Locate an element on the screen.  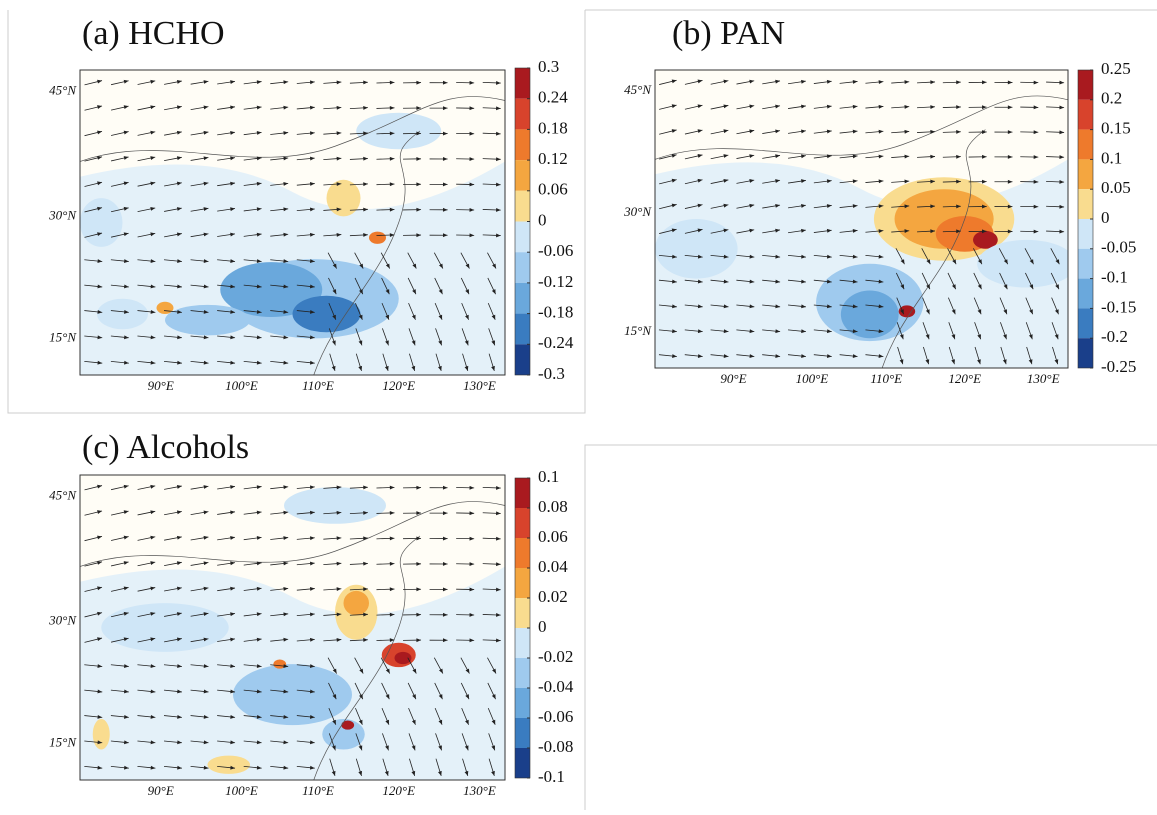
colorbar-label: -0.08 is located at coordinates (555, 746).